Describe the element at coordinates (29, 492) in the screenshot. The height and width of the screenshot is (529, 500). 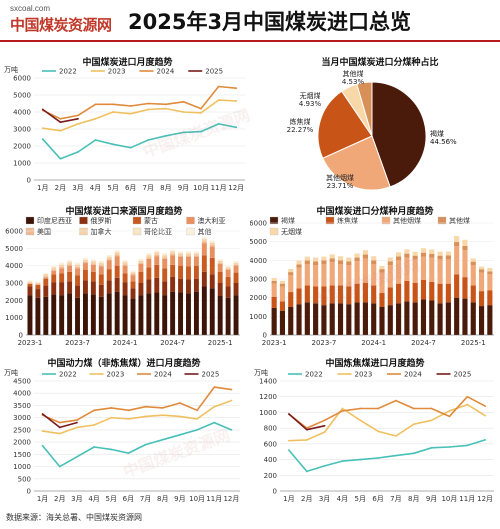
I see `y-tick-label: 0` at that location.